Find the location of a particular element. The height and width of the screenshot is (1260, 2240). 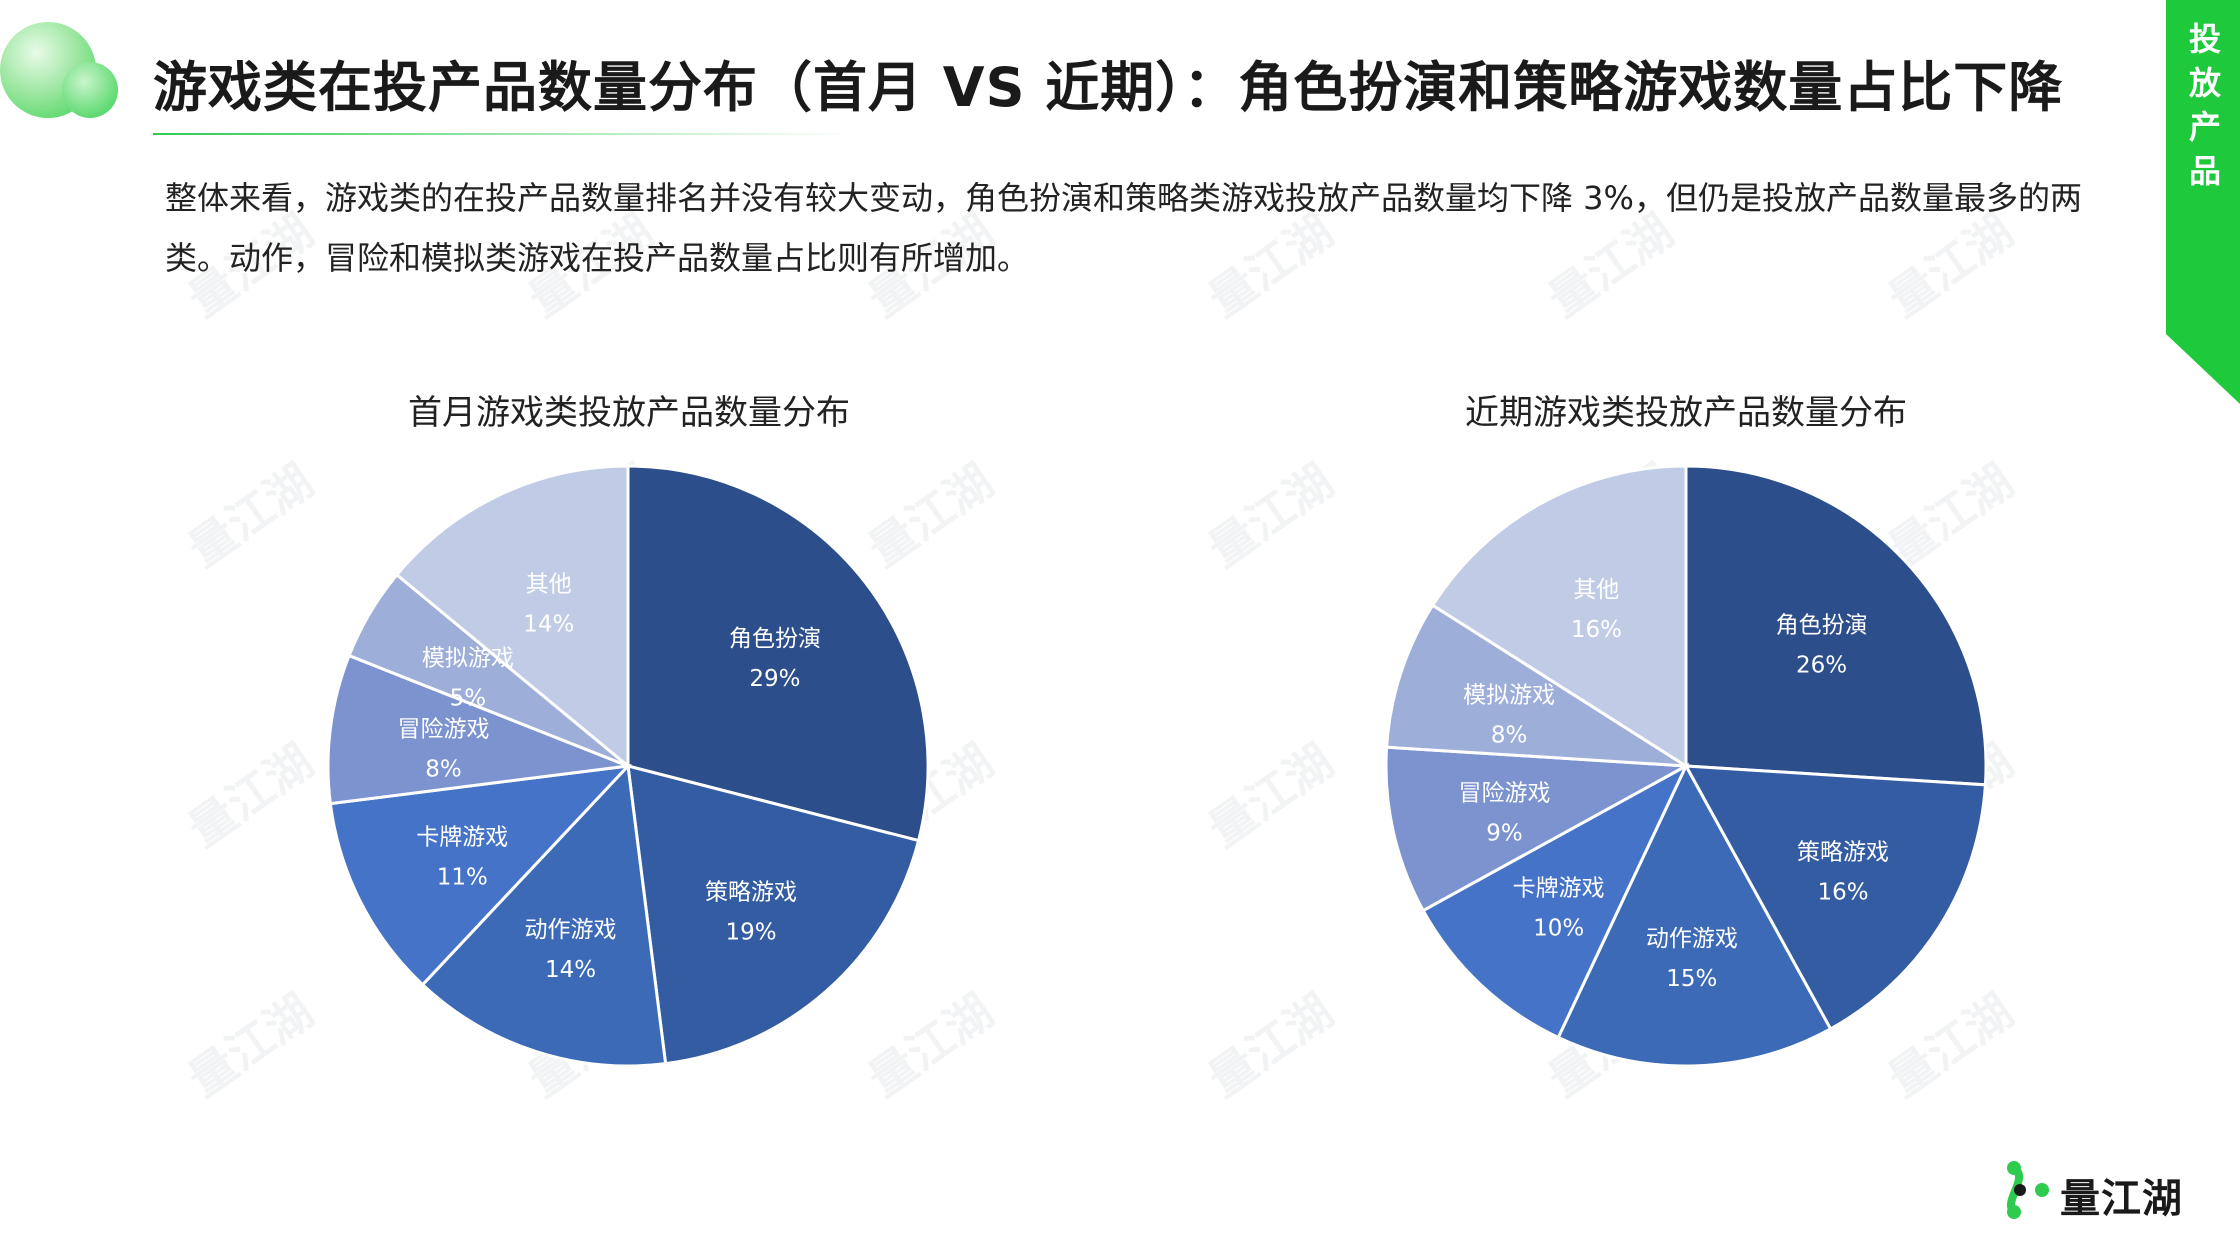

pie-value-role-playing: 29% is located at coordinates (774, 679).